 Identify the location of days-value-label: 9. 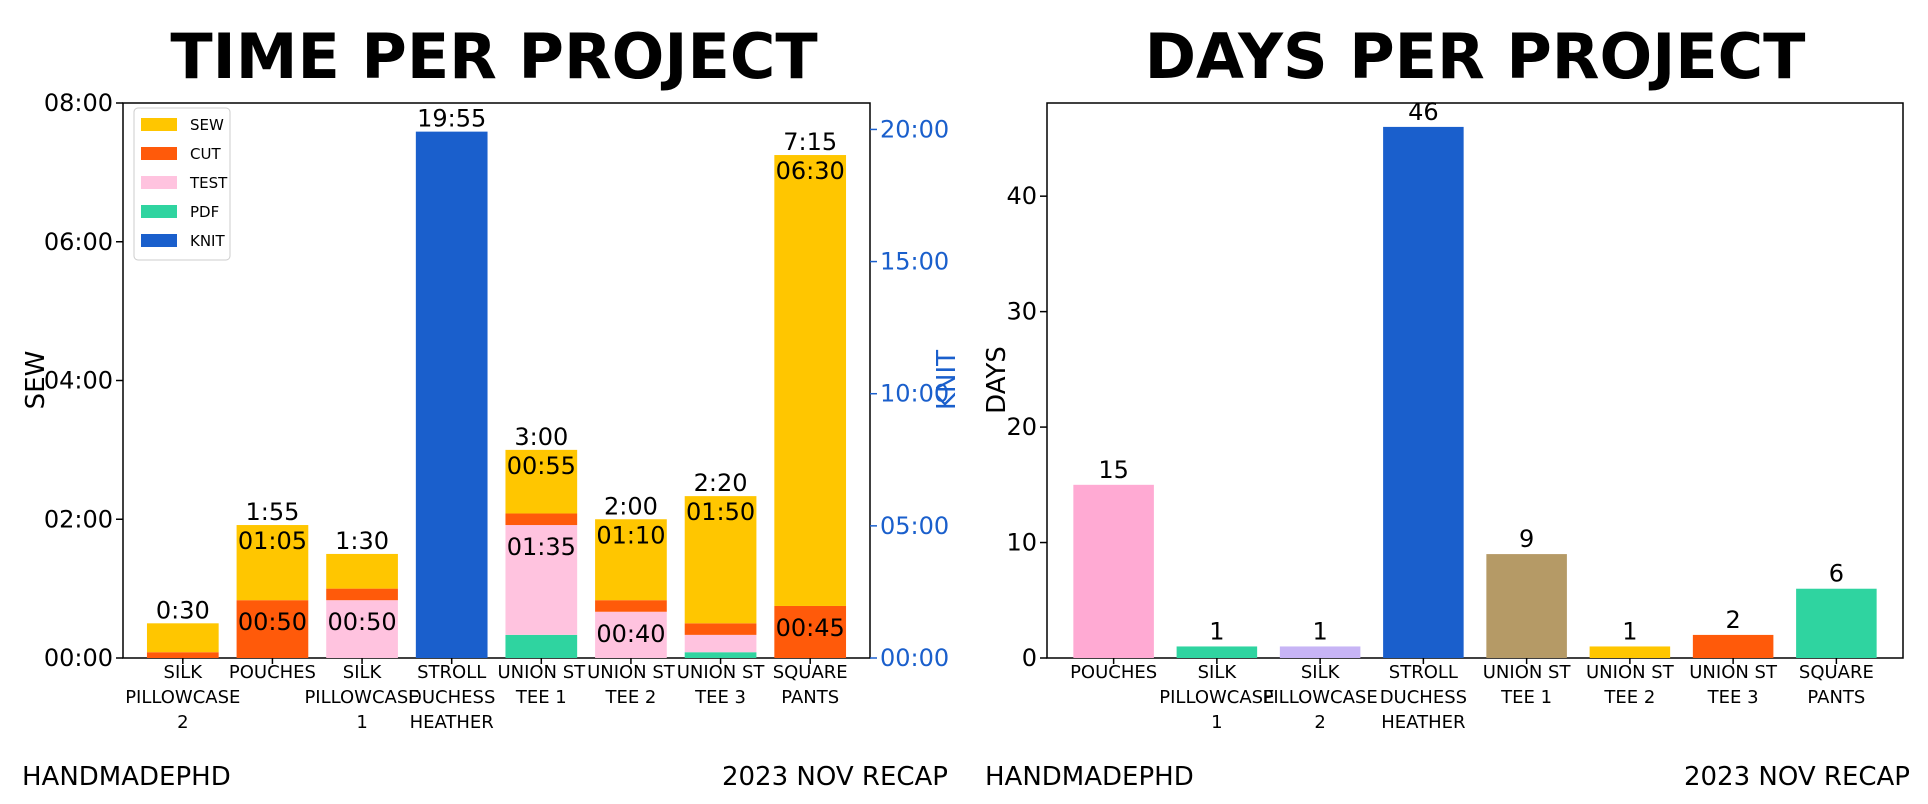
(1526, 539).